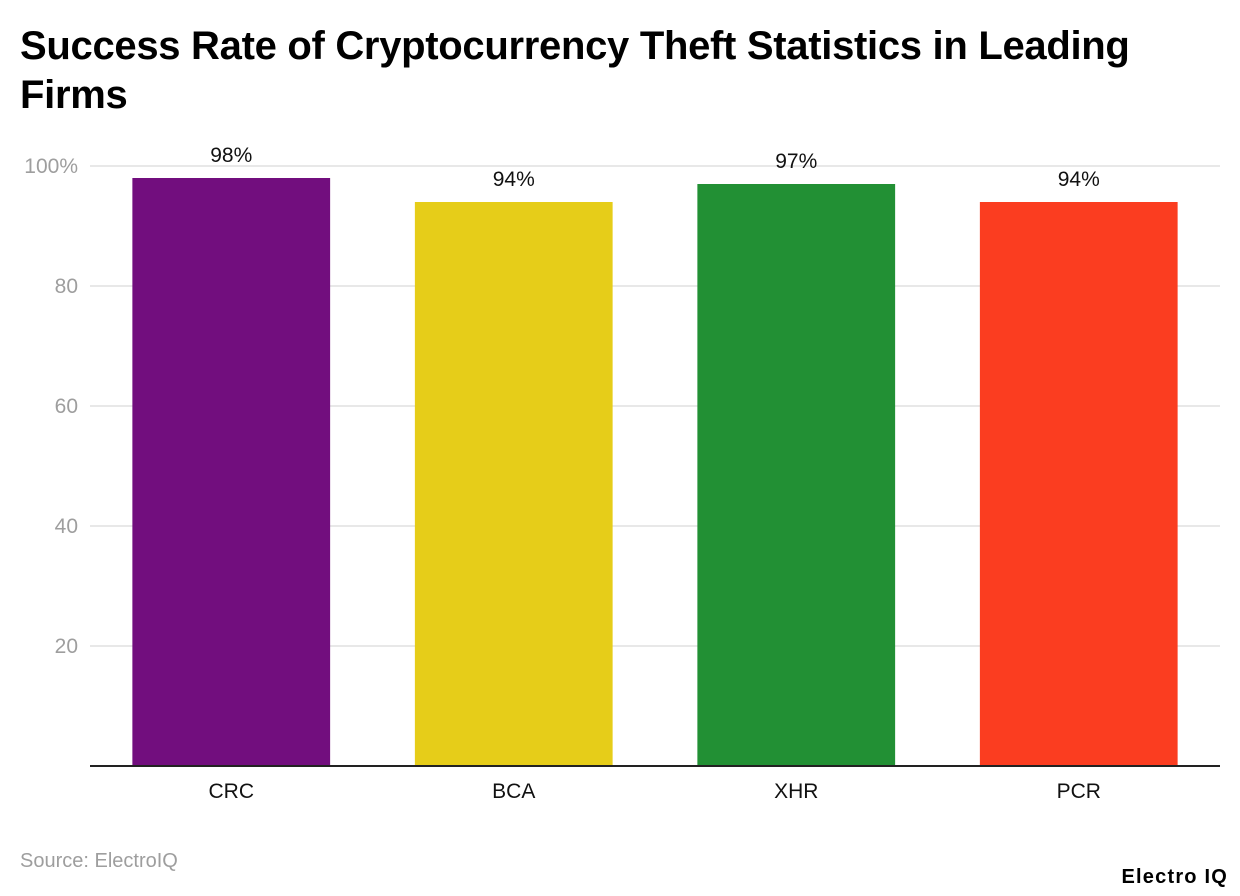 The height and width of the screenshot is (896, 1240). I want to click on source-note: Source: ElectroIQ, so click(99, 861).